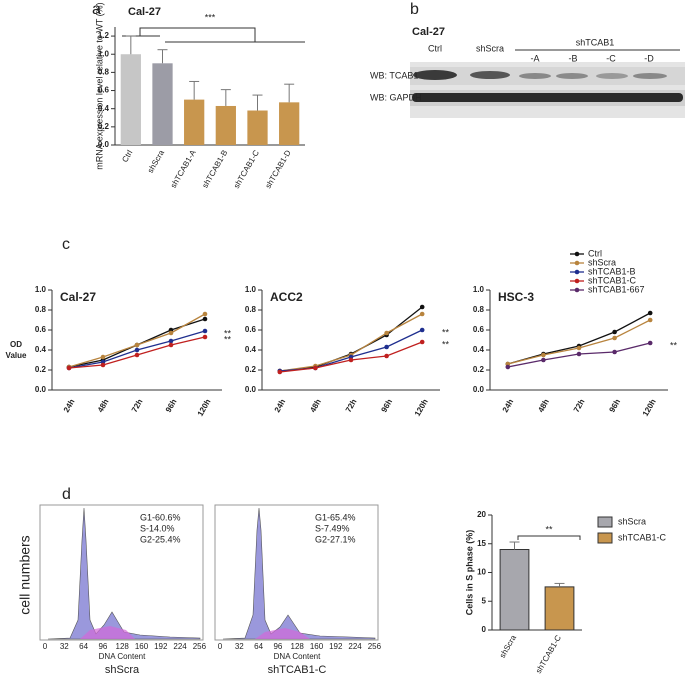  Describe the element at coordinates (649, 407) in the screenshot. I see `x-tick-label: 120h` at that location.